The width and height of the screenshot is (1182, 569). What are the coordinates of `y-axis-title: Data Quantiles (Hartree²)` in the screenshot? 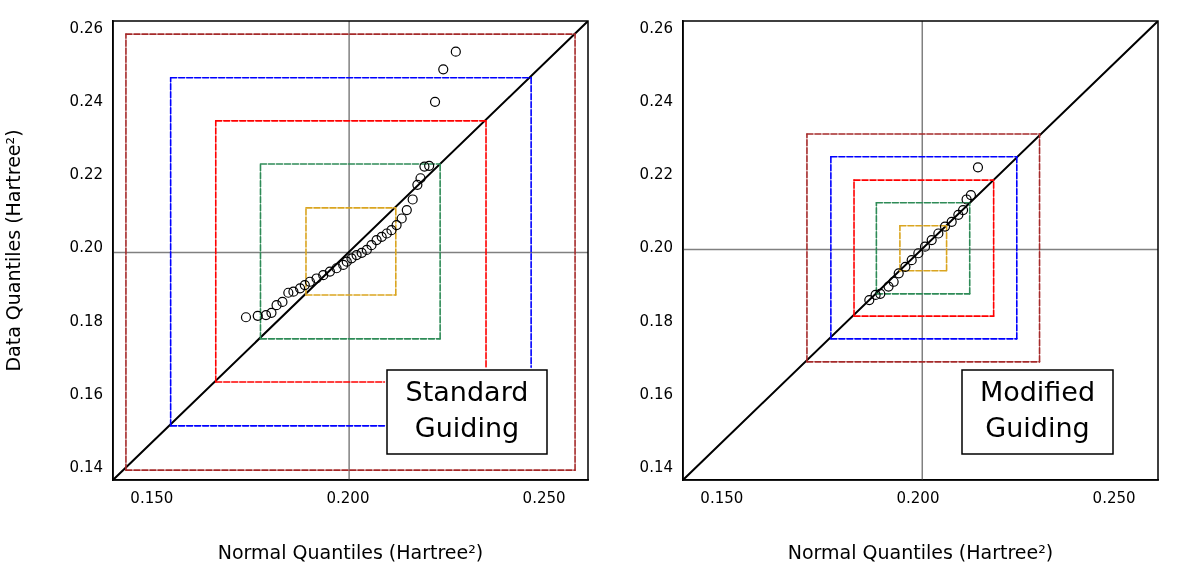 It's located at (13, 250).